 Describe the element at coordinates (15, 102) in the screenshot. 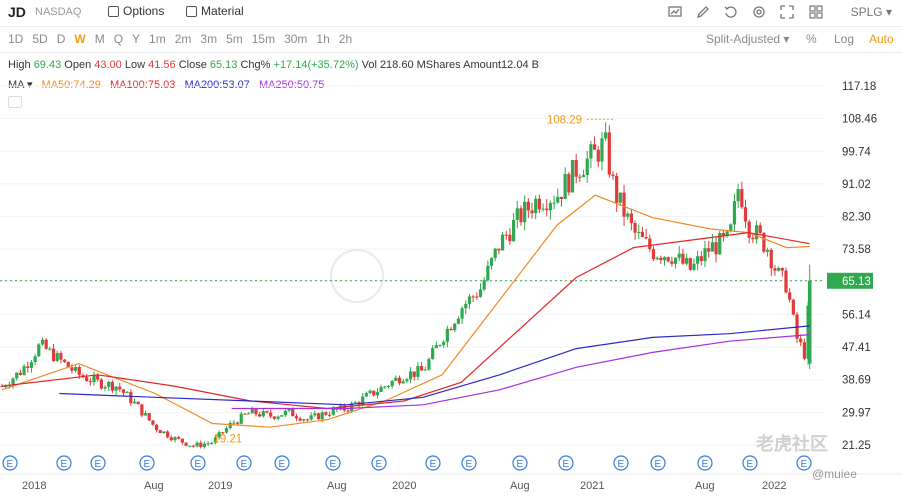

I see `collapse-toggle` at that location.